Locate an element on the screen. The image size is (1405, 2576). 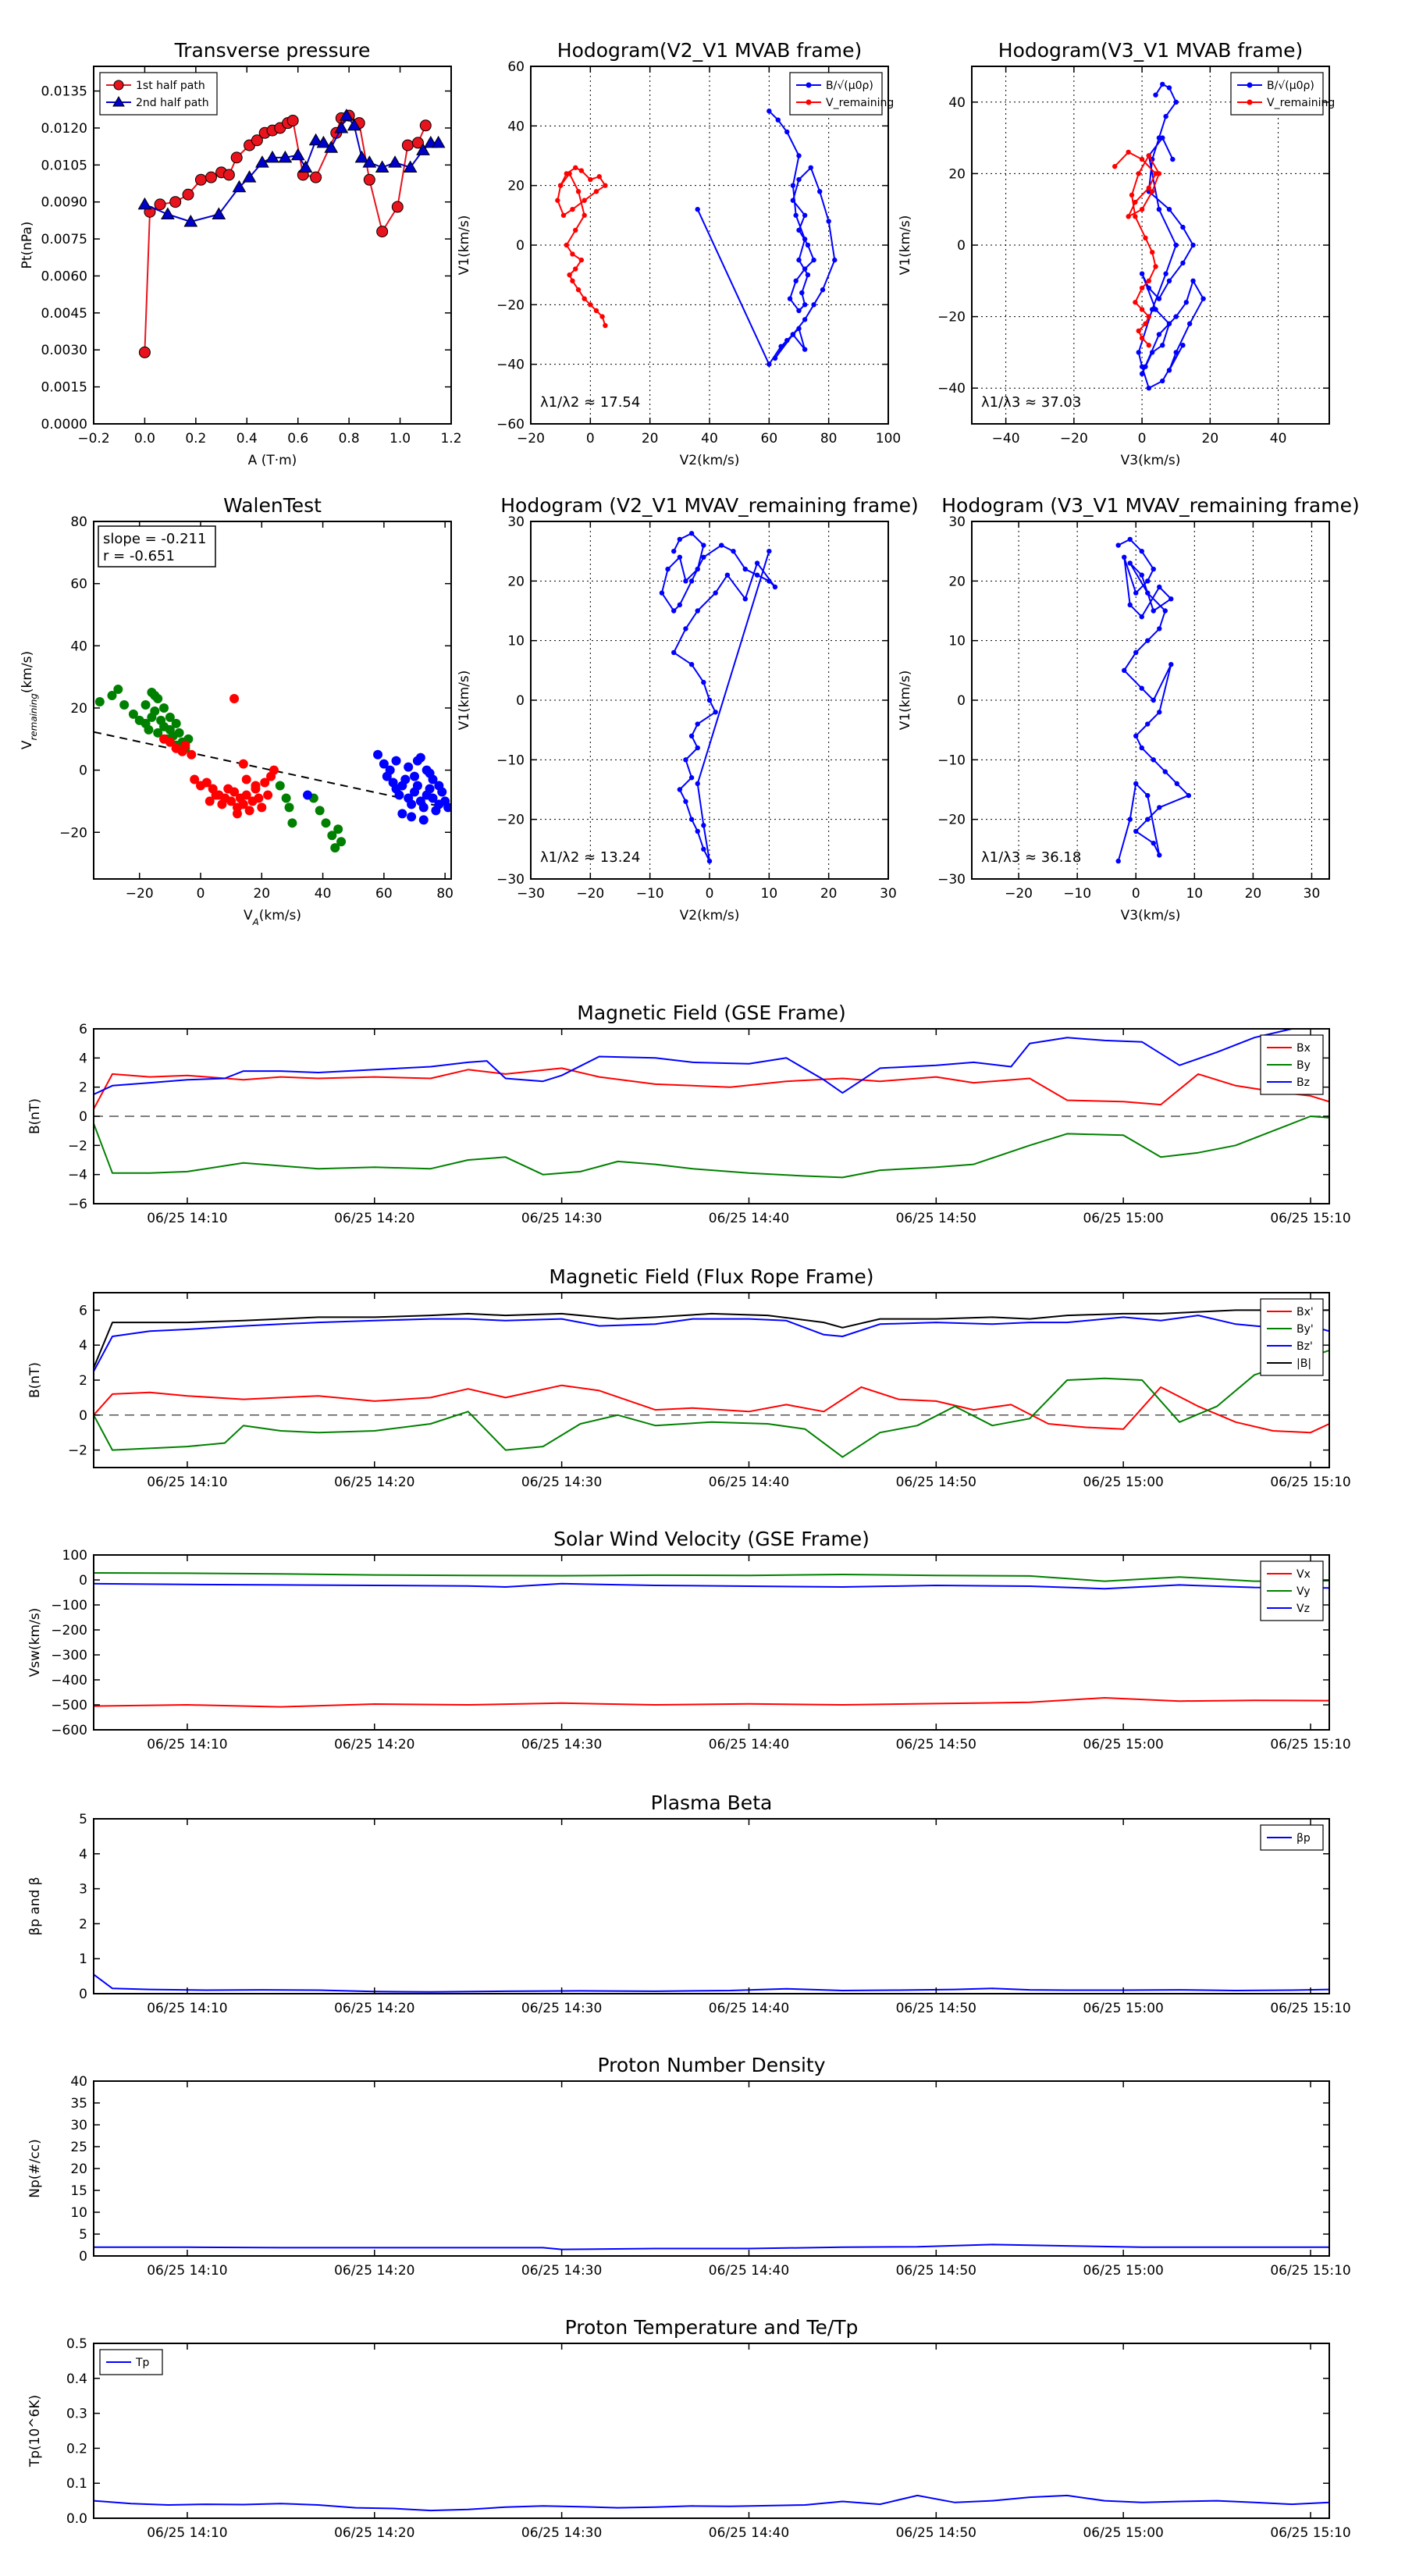
x-tick-label: 10 is located at coordinates (1194, 894).